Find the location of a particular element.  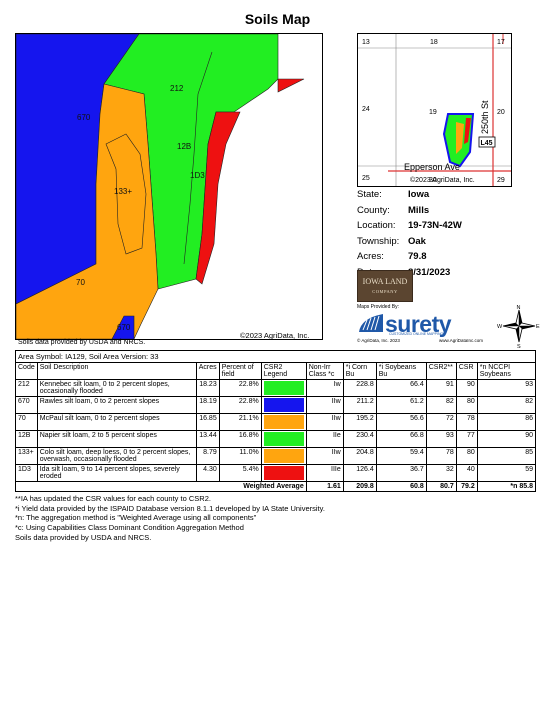

cell-code: 212 is located at coordinates (26, 388).